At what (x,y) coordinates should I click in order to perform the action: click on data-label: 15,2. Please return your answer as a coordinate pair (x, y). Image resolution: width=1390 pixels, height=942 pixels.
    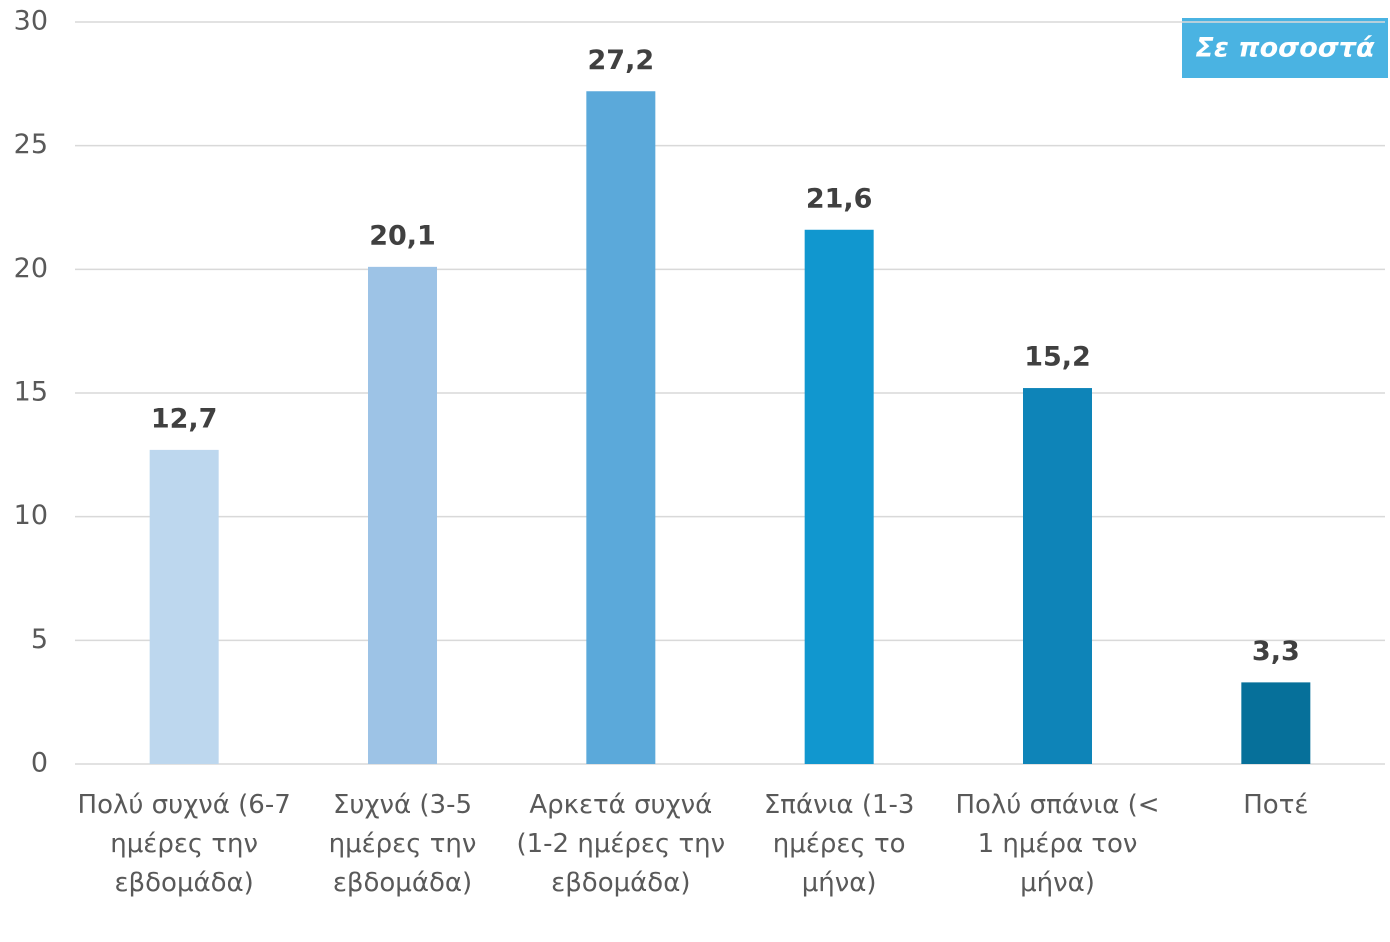
    Looking at the image, I should click on (1057, 357).